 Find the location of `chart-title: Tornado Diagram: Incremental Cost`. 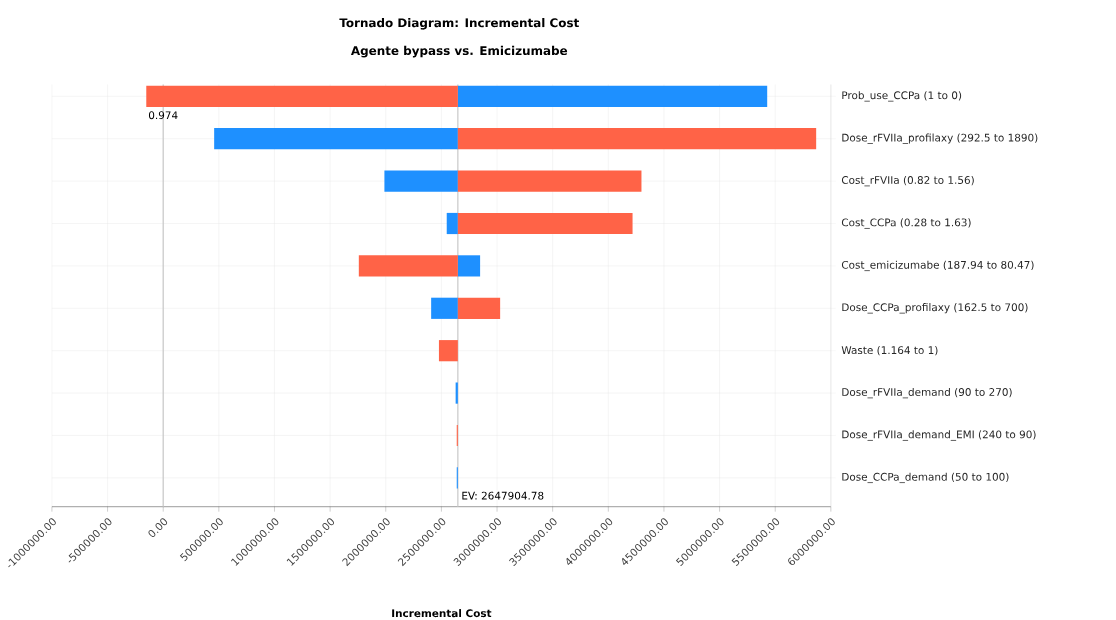

chart-title: Tornado Diagram: Incremental Cost is located at coordinates (459, 23).